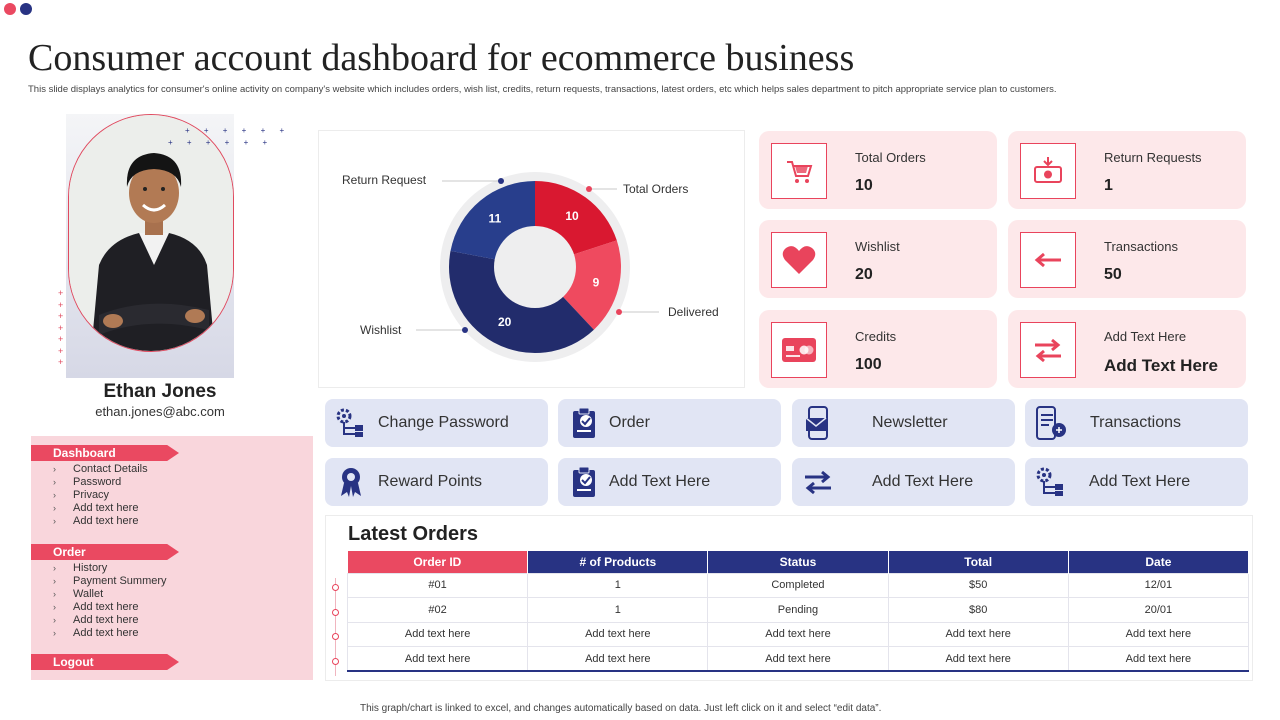 The image size is (1280, 720). I want to click on credit-card-icon, so click(799, 350).